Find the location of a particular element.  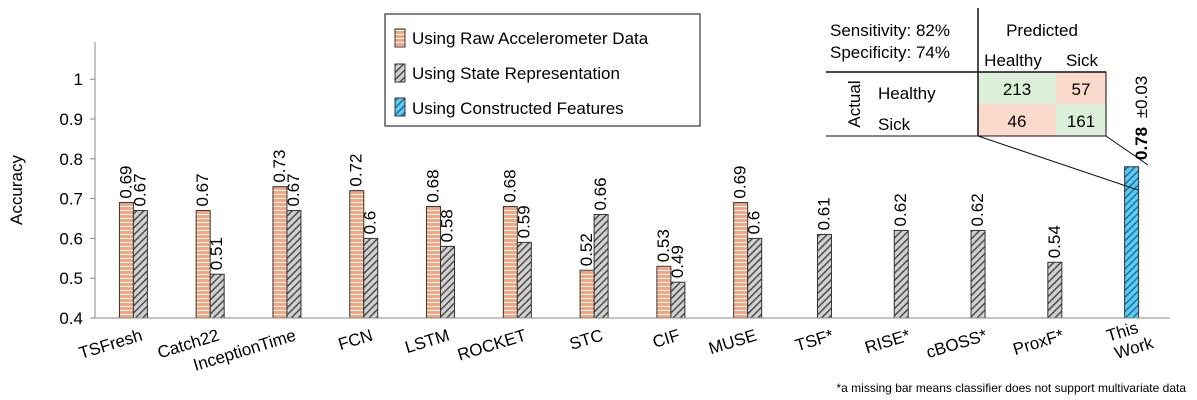

category-label-group: TSF* is located at coordinates (814, 341).